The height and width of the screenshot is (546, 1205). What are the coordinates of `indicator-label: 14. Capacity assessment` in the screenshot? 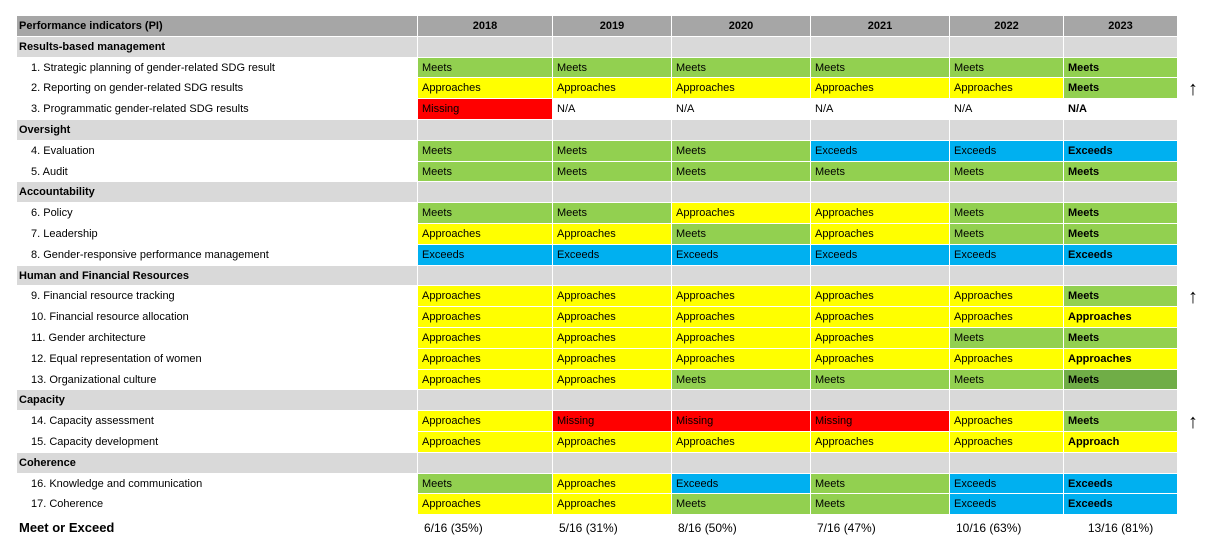 It's located at (217, 421).